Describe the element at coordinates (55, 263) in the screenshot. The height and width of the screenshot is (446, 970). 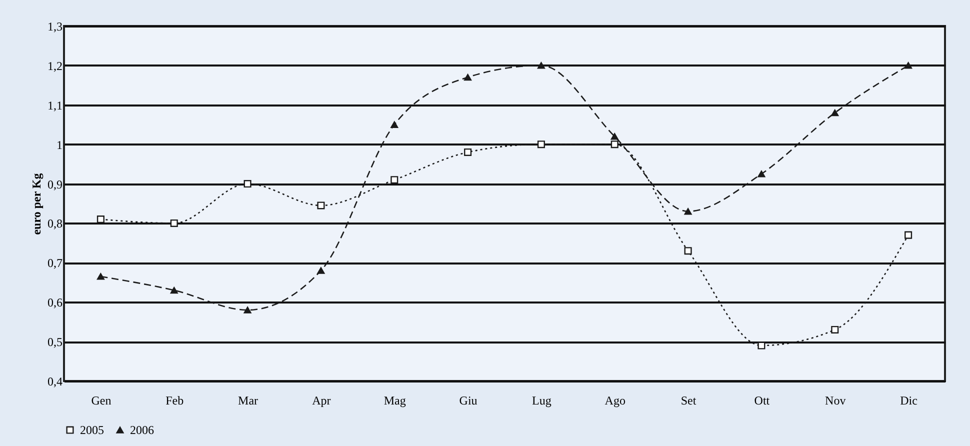
I see `y-tick-label: 0,7` at that location.